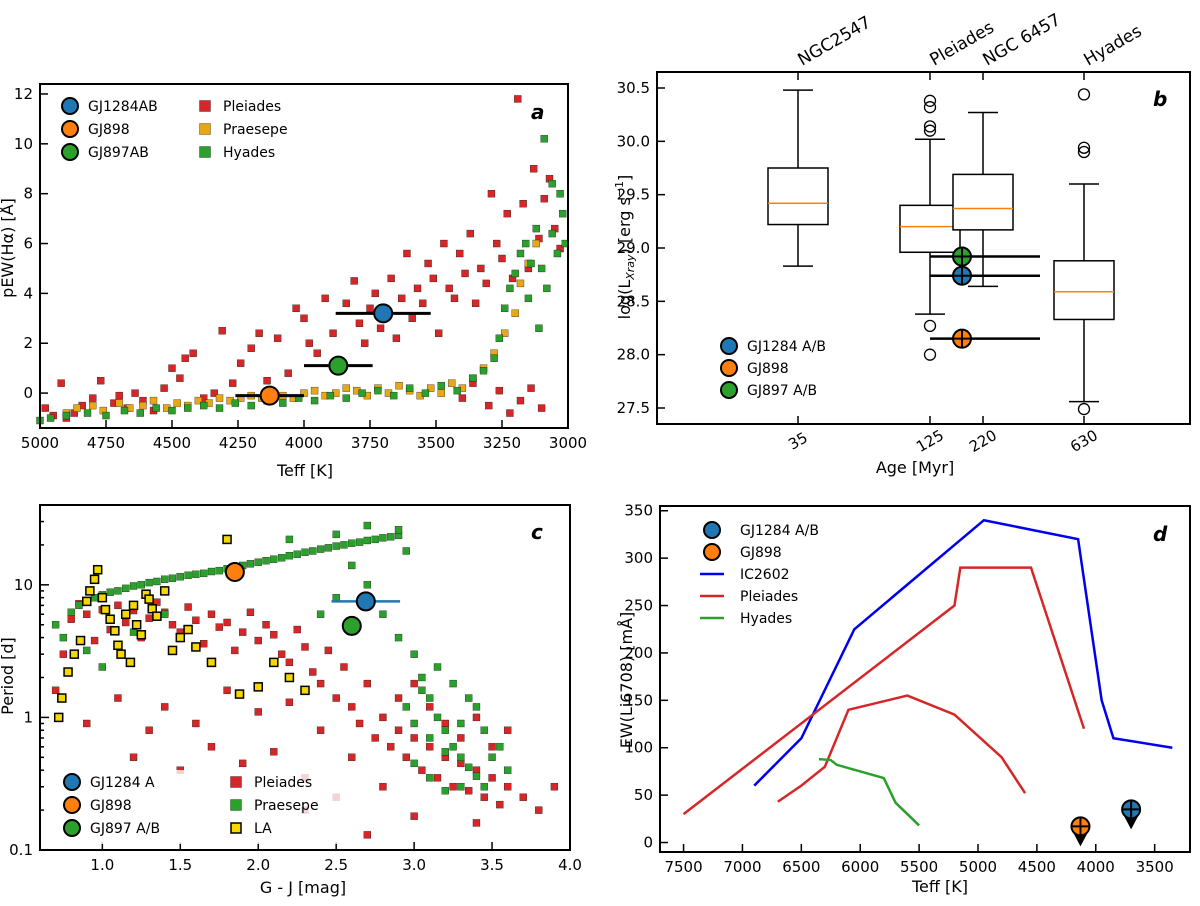  What do you see at coordinates (40, 443) in the screenshot?
I see `panel-a-xtick-label-5000: 5000` at bounding box center [40, 443].